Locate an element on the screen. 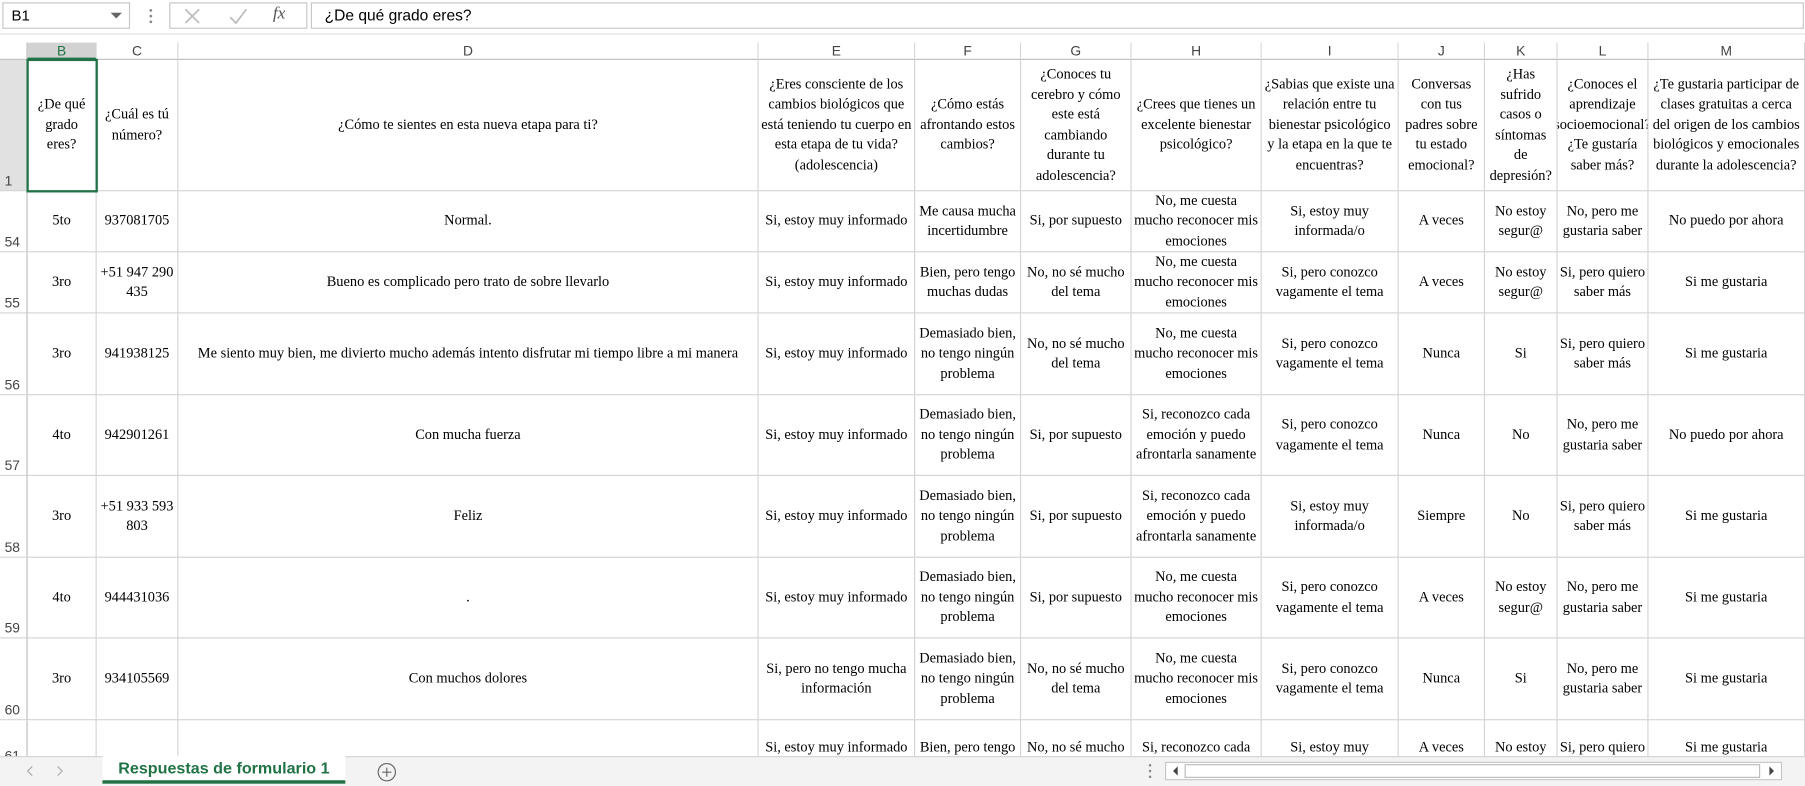 Image resolution: width=1805 pixels, height=786 pixels. insert-function-button: fx is located at coordinates (279, 14).